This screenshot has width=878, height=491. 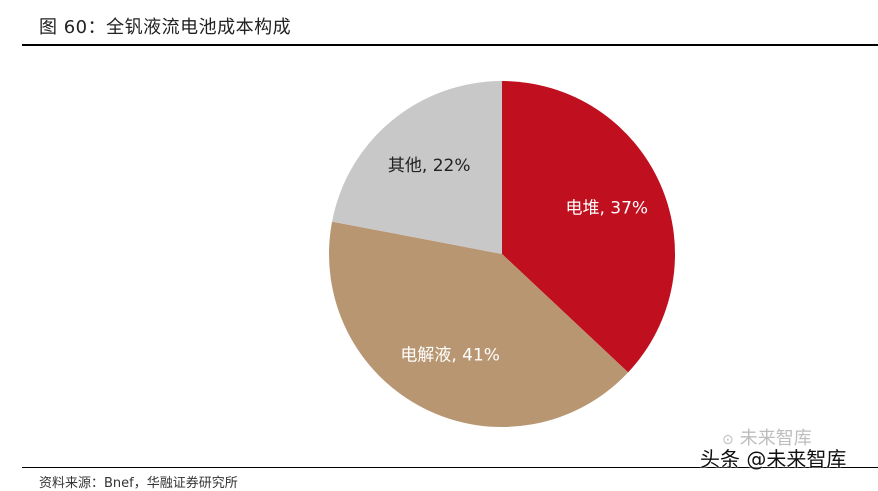 What do you see at coordinates (138, 483) in the screenshot?
I see `source-note: 资料来源：Bnef，华融证券研究所` at bounding box center [138, 483].